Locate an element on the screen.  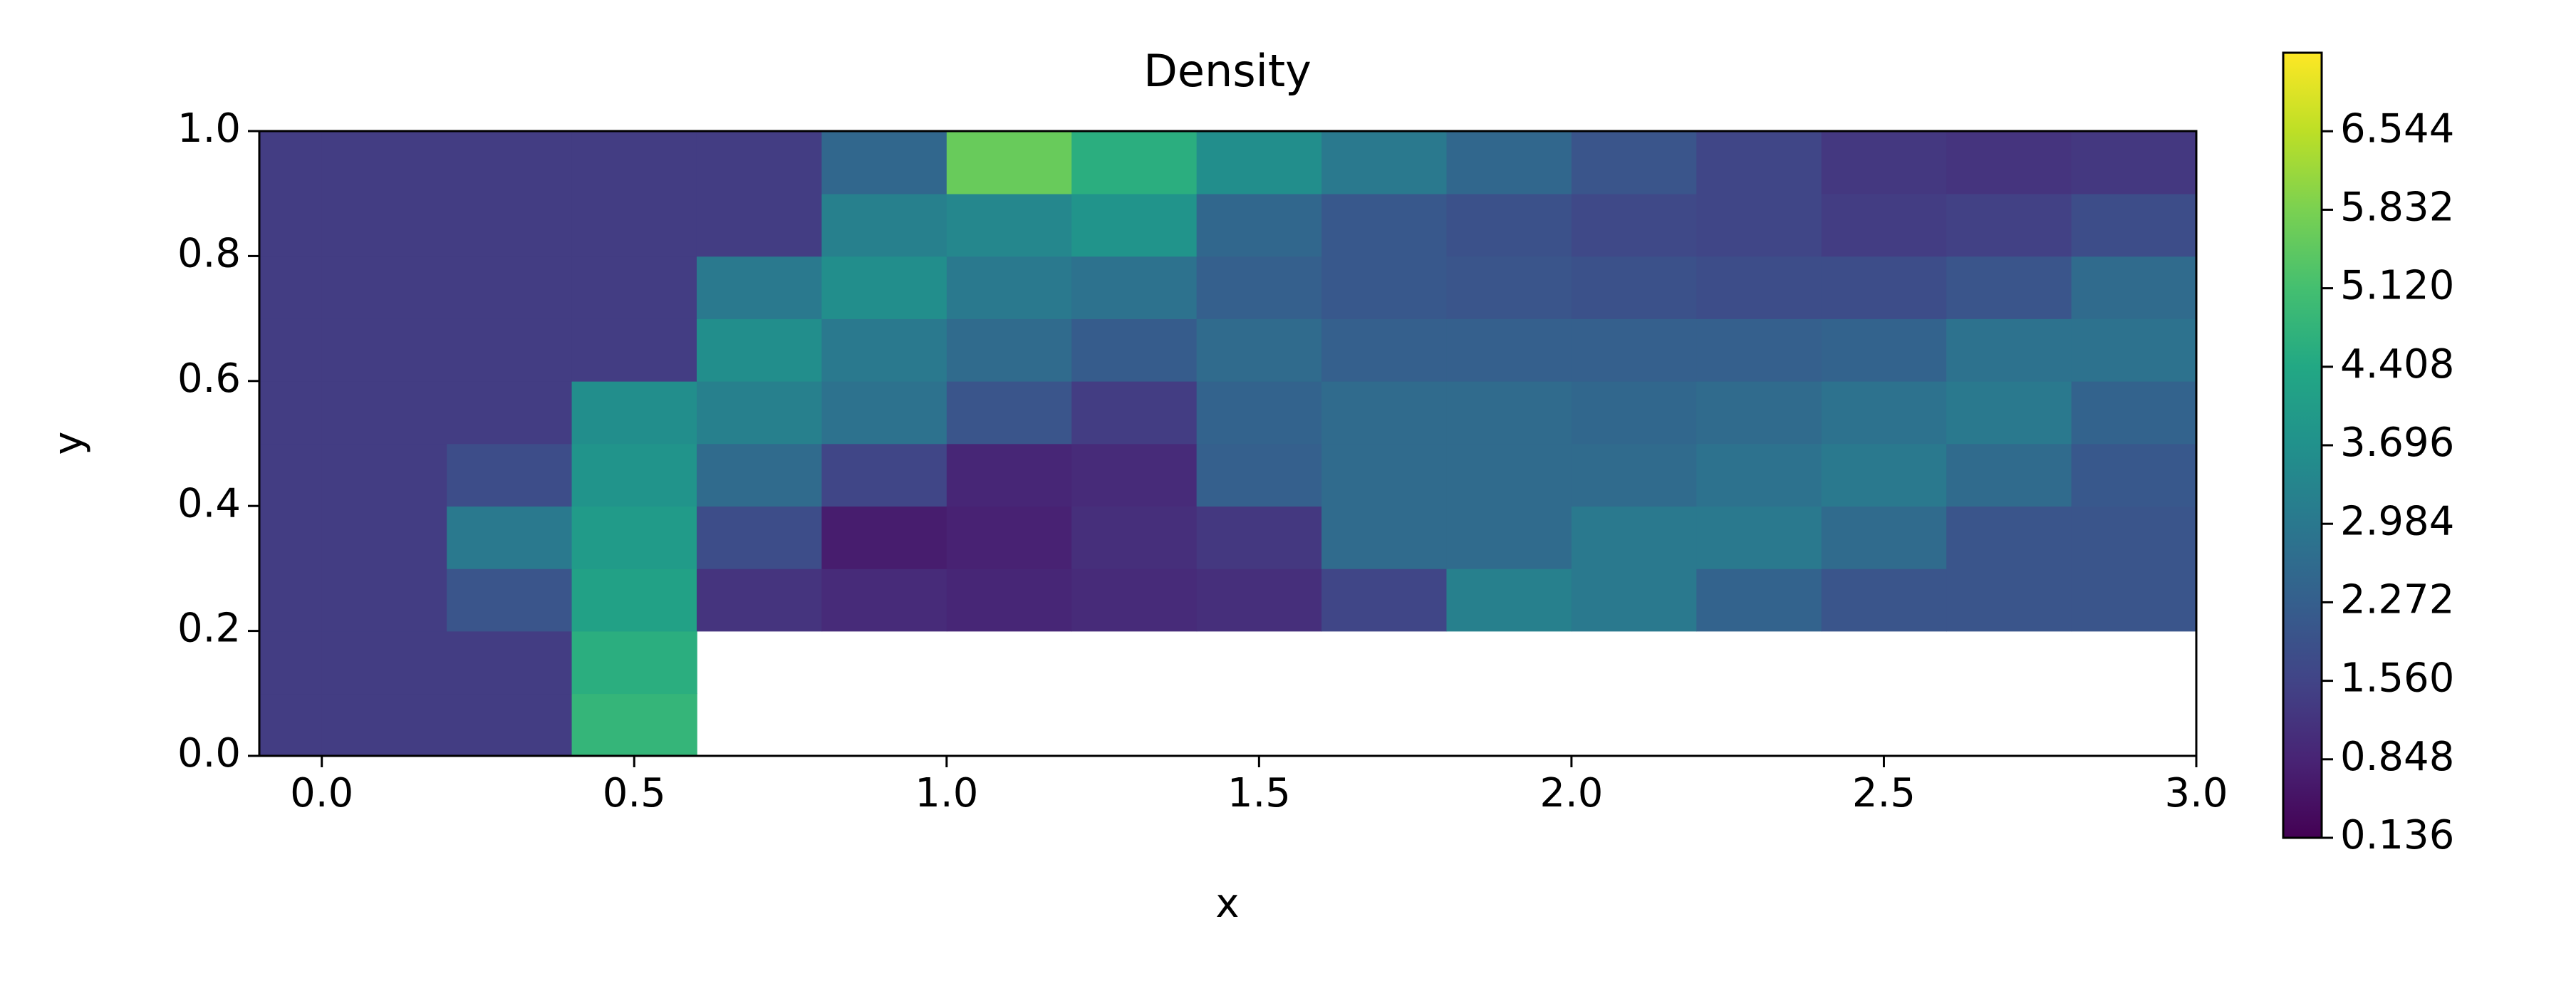
colorbar is located at coordinates (2302, 445).